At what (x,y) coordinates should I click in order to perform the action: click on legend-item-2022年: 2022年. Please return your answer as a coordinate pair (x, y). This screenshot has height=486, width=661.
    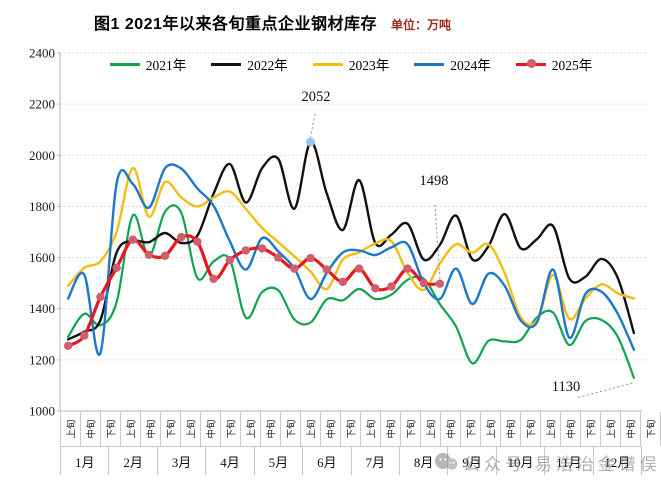
    Looking at the image, I should click on (249, 64).